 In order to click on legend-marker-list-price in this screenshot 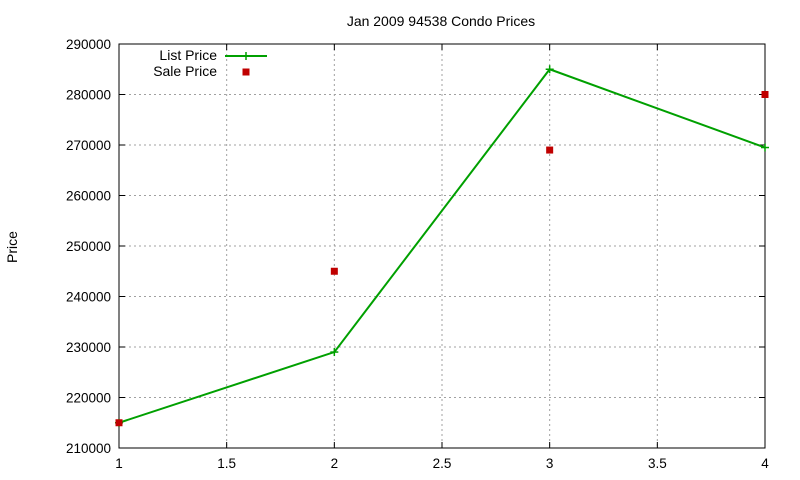, I will do `click(246, 56)`.